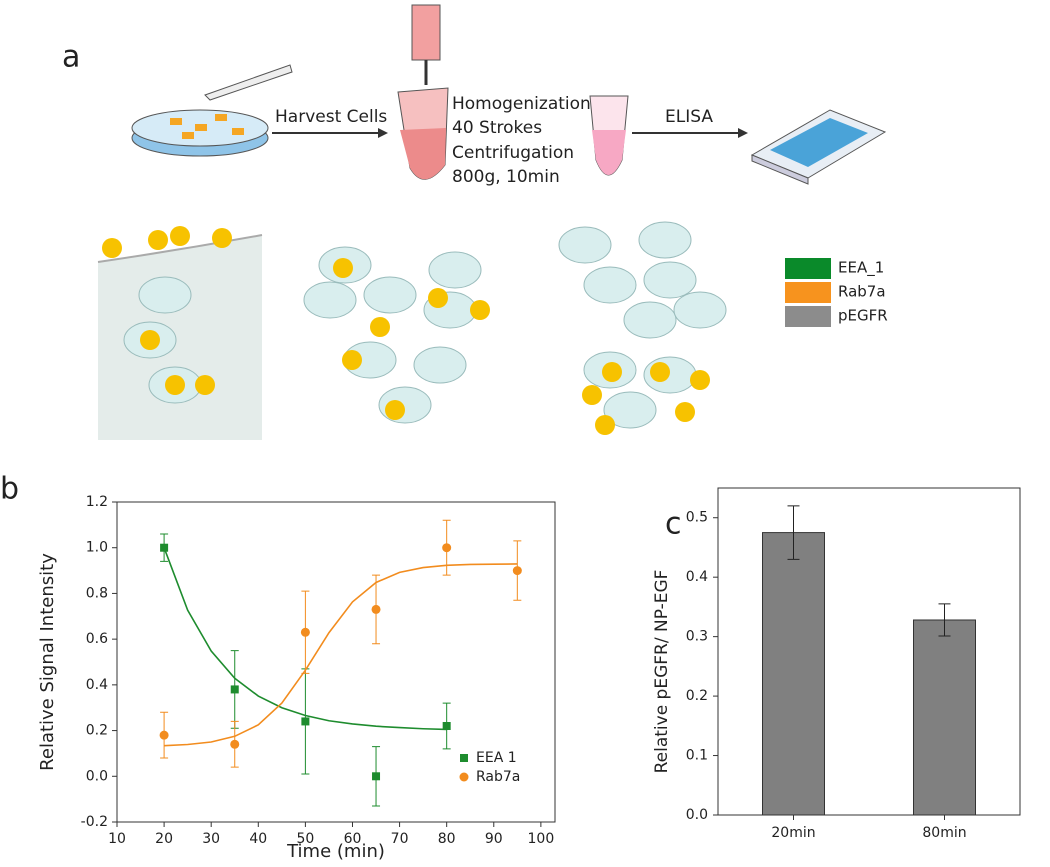  I want to click on x-tick-label: 30, so click(211, 839).